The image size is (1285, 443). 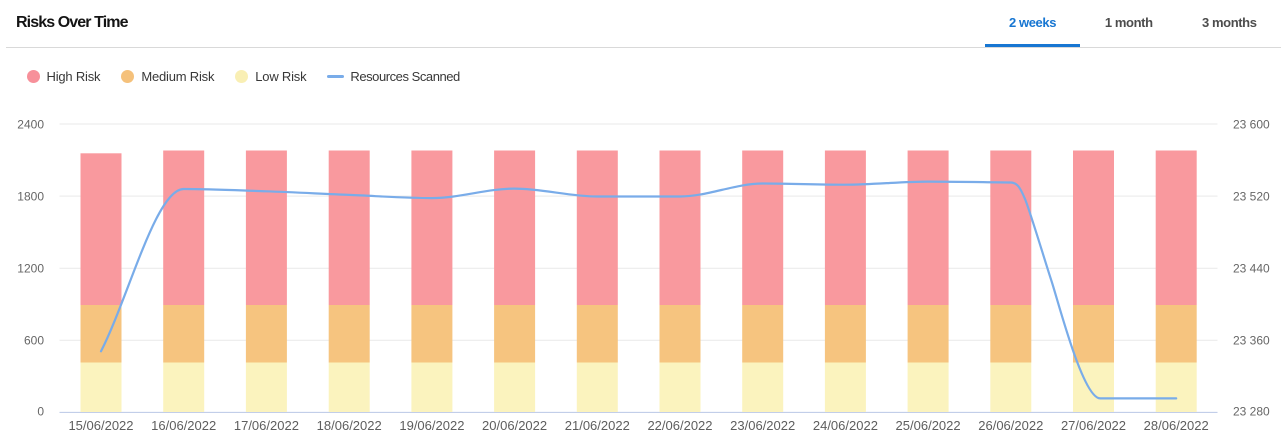 I want to click on svg-text: 17/06/2022, so click(x=266, y=425).